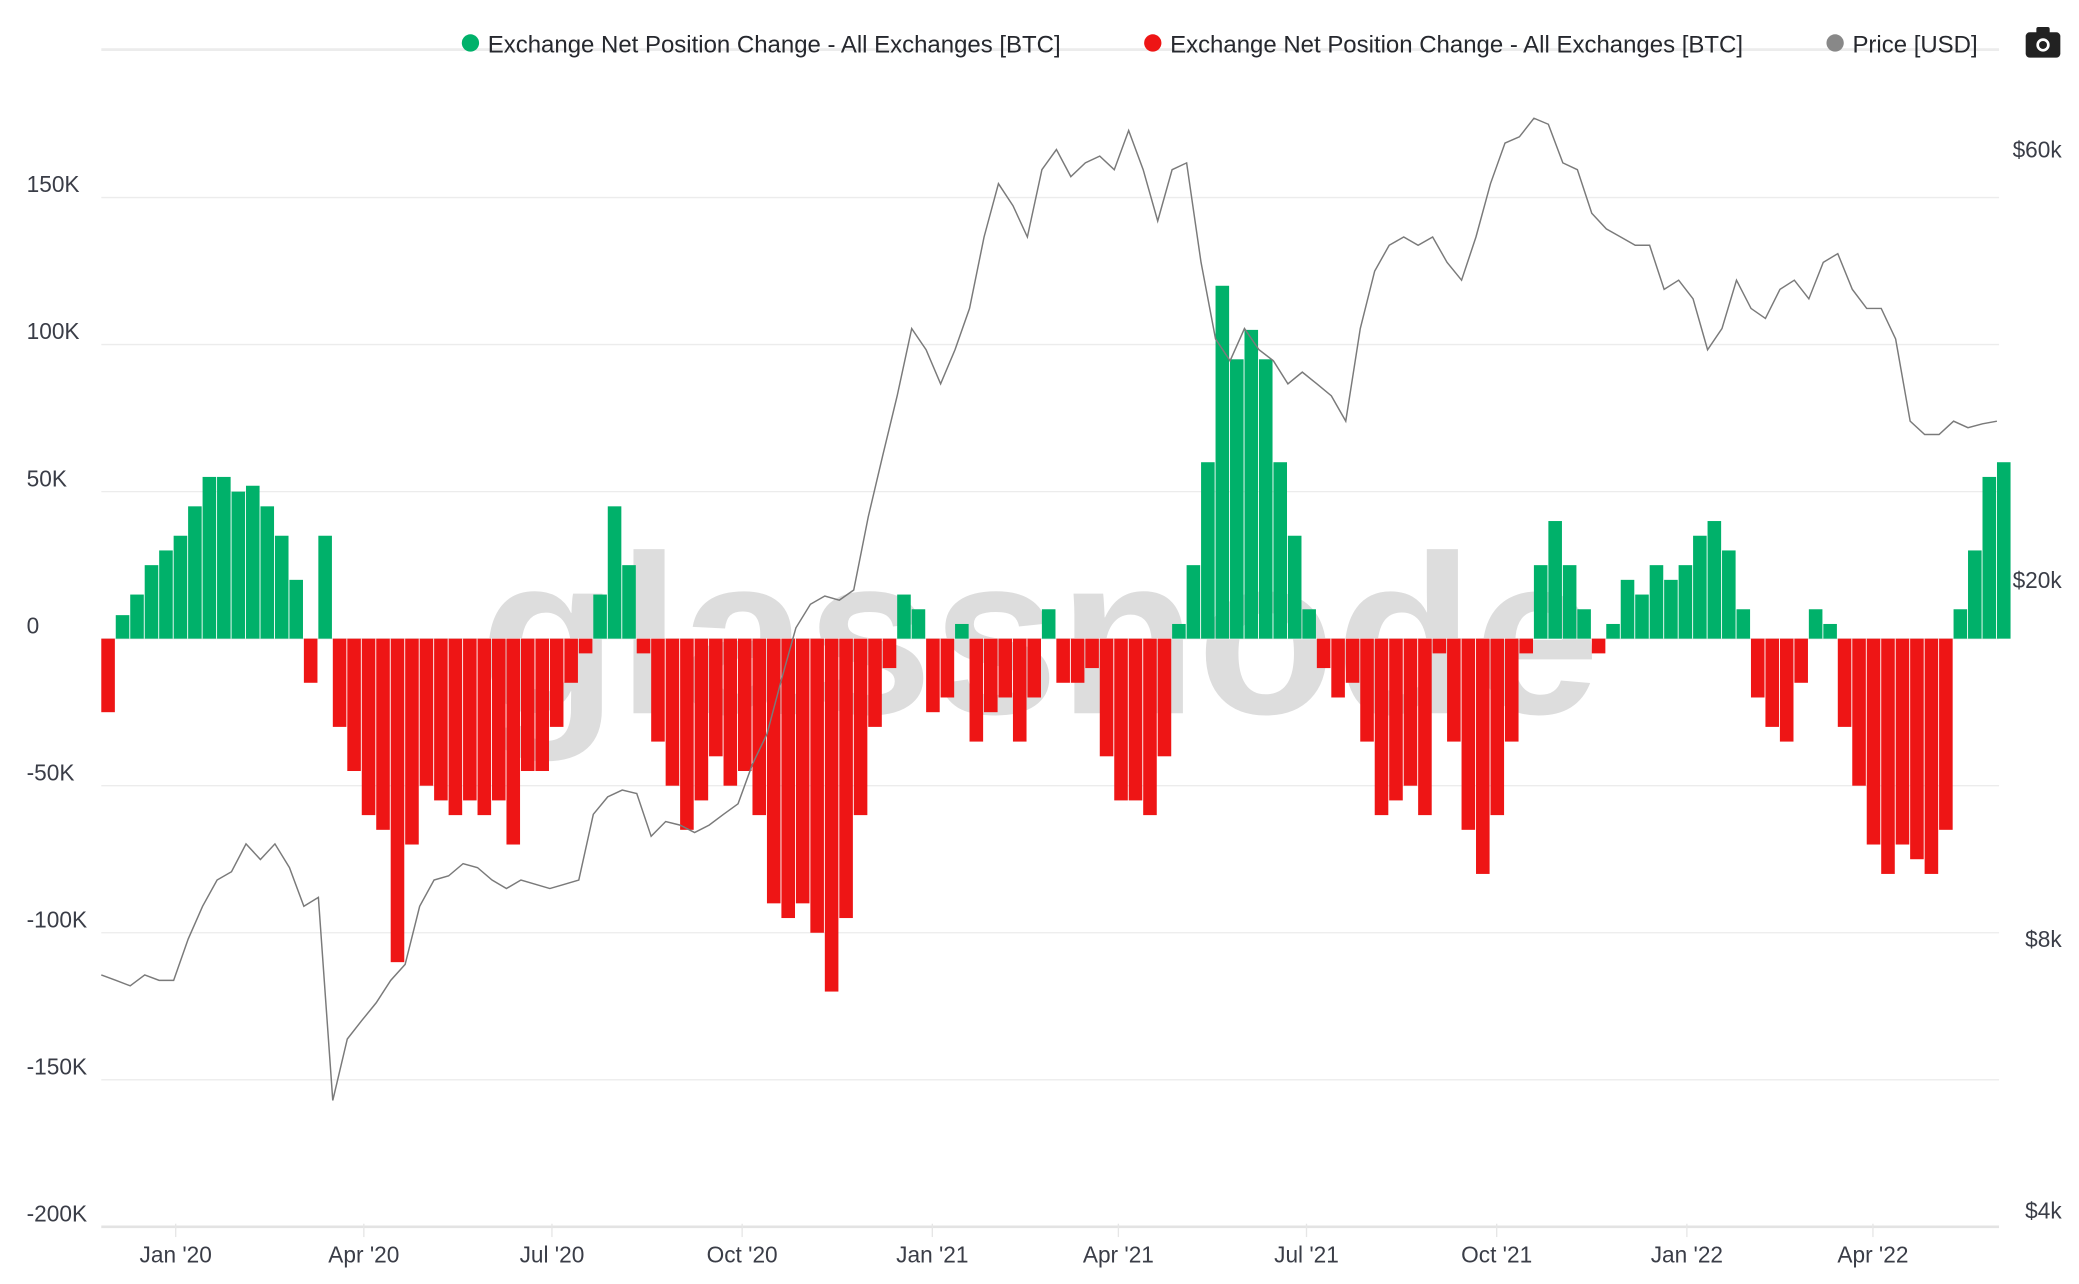 The width and height of the screenshot is (2079, 1284). I want to click on y2-tick-label: $8k, so click(2043, 939).